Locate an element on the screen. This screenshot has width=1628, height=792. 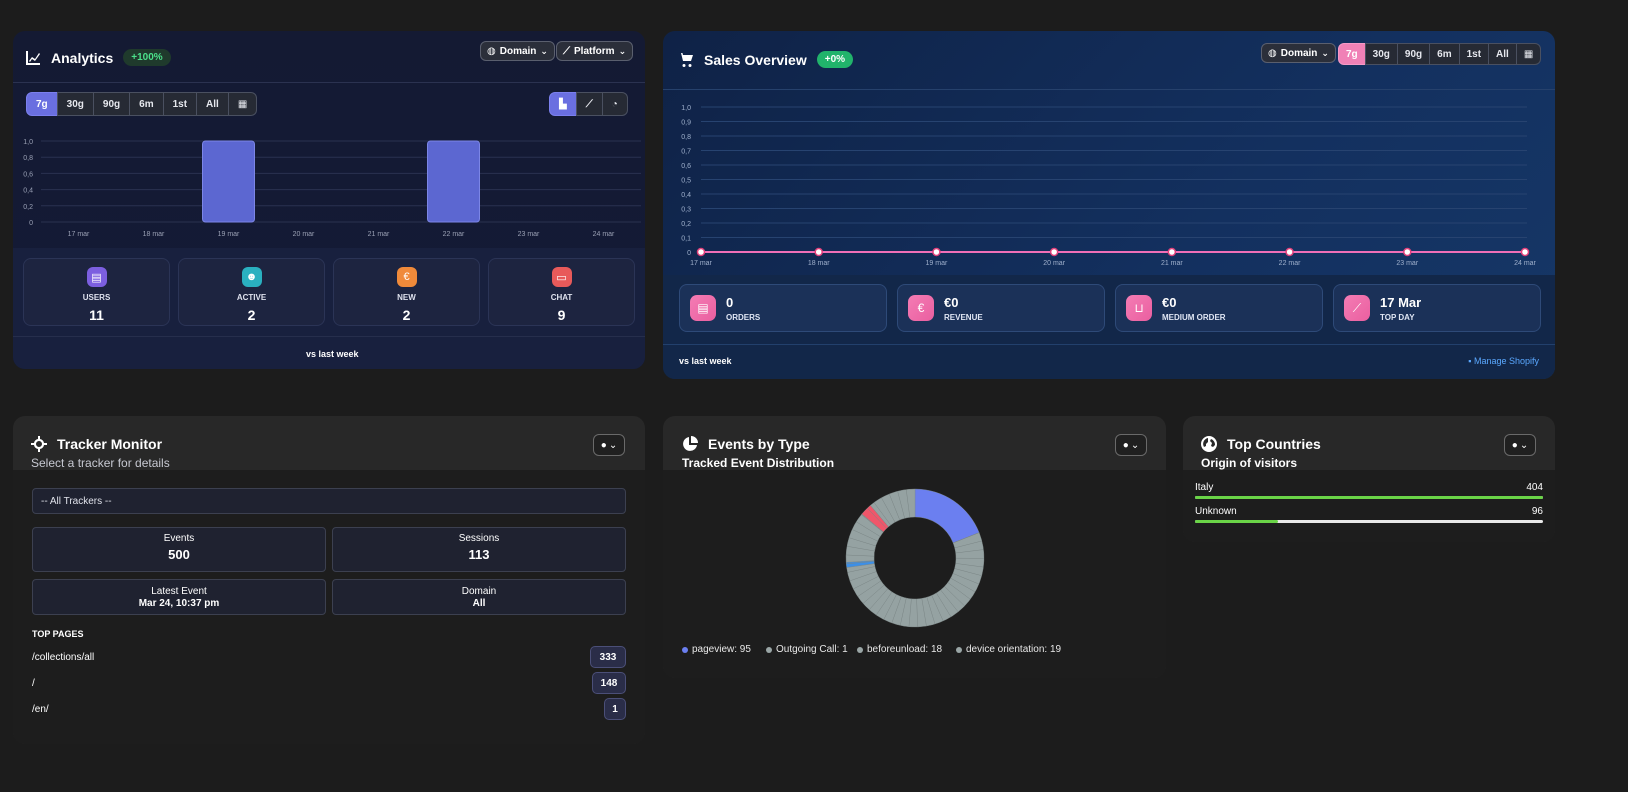
latest-event-label: Latest Event is located at coordinates (179, 591).